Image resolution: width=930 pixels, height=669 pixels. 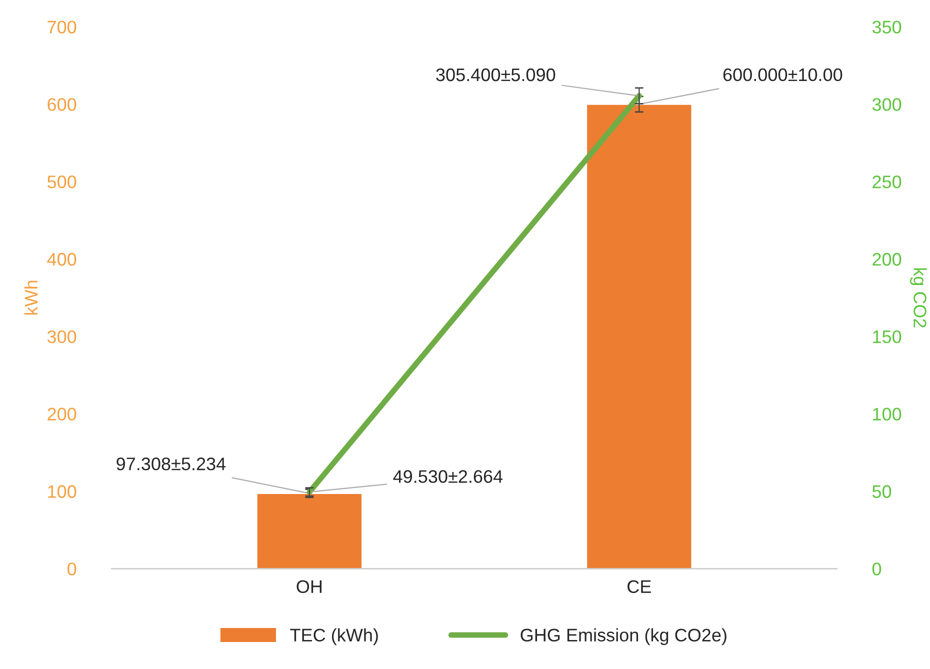 I want to click on y2-tick-label: 200, so click(x=887, y=259).